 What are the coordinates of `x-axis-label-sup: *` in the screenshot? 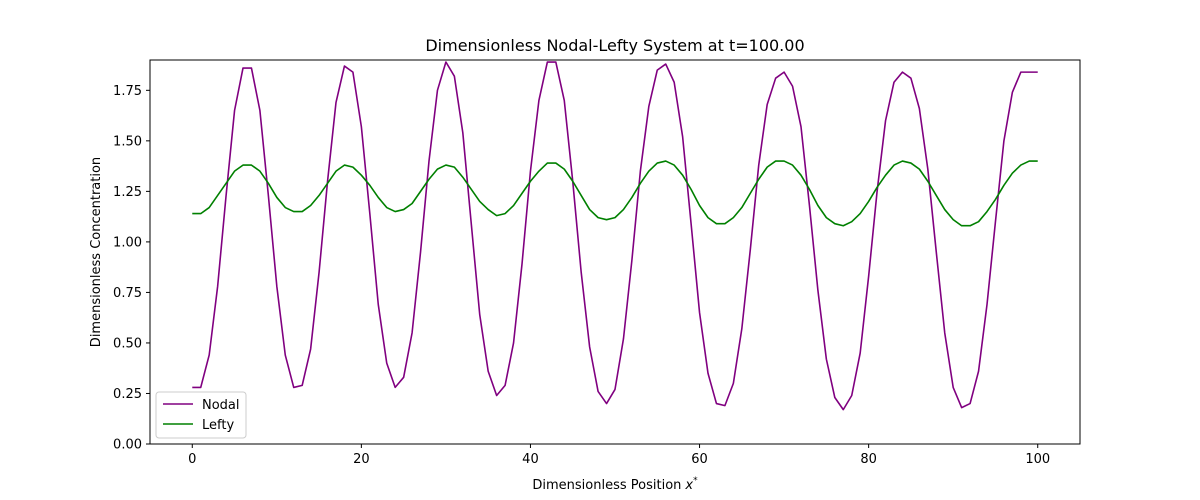 It's located at (695, 481).